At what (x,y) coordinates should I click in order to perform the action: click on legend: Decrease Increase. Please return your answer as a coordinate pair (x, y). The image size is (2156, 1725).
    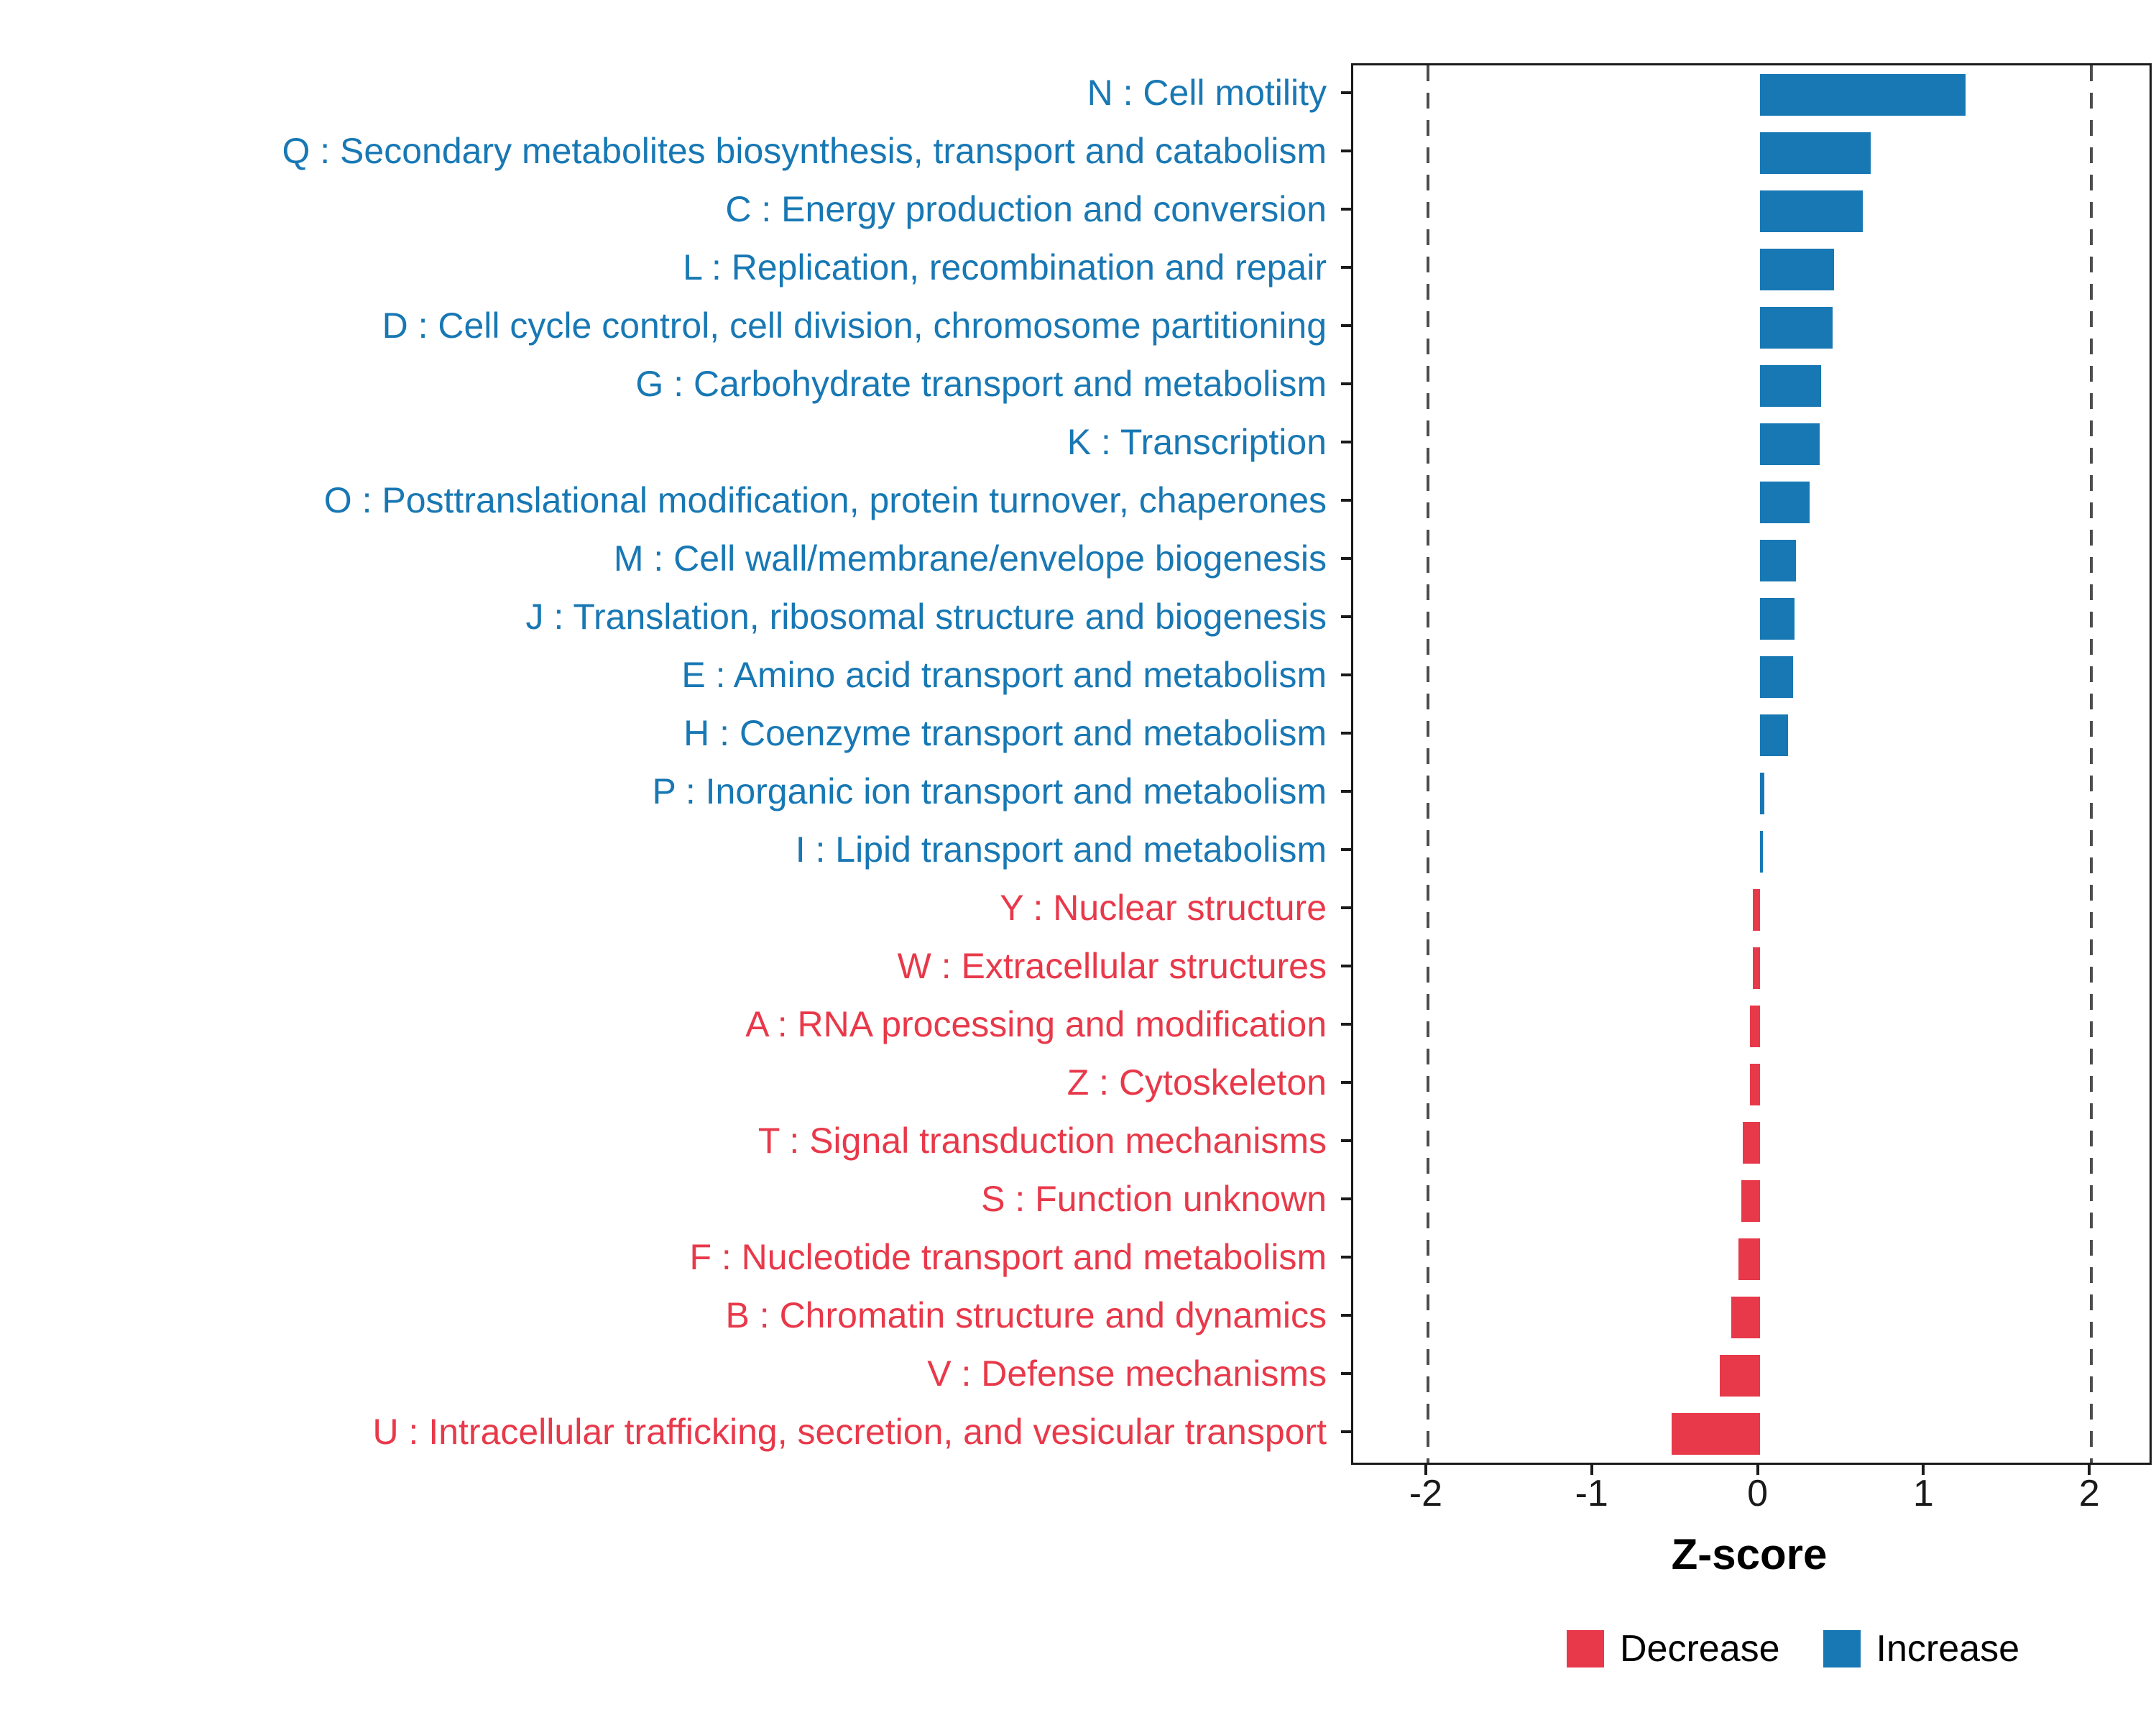
    Looking at the image, I should click on (1792, 1649).